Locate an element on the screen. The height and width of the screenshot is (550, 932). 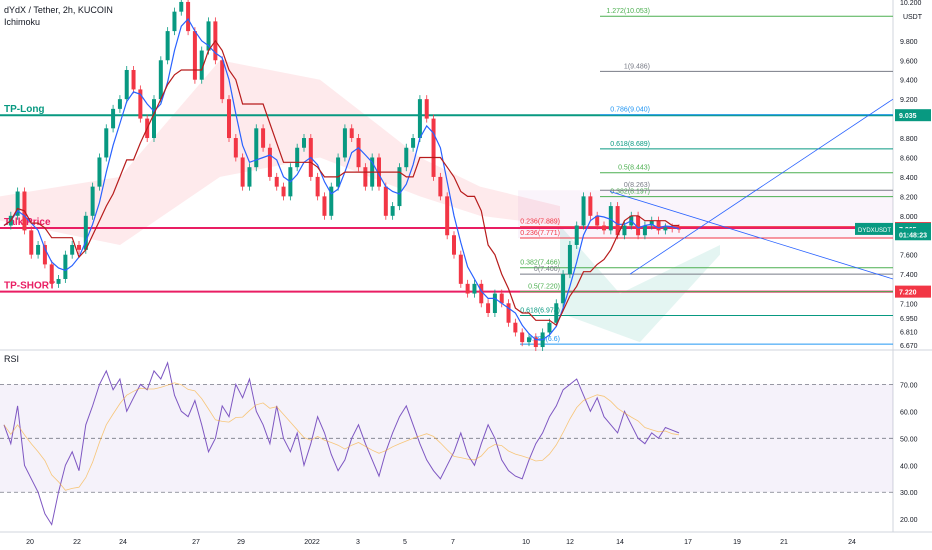
rsi-tick-0: 70.00 is located at coordinates (909, 385).